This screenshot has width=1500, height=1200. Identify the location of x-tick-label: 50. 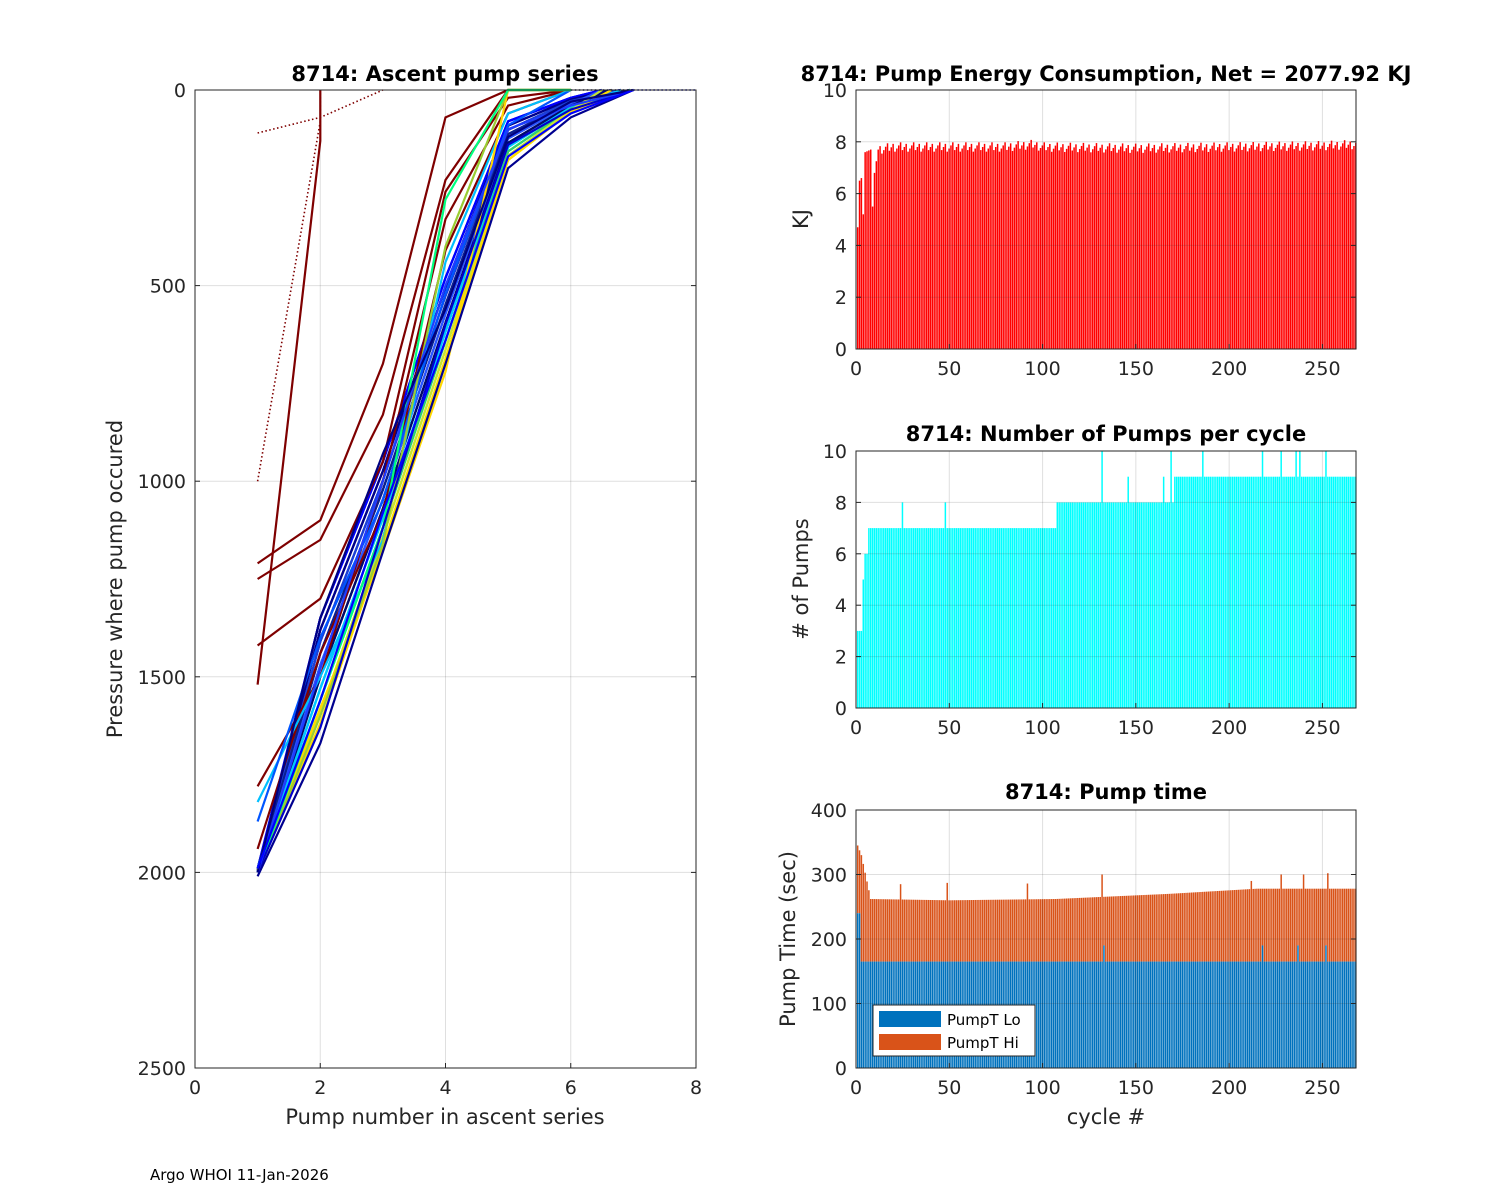
(949, 728).